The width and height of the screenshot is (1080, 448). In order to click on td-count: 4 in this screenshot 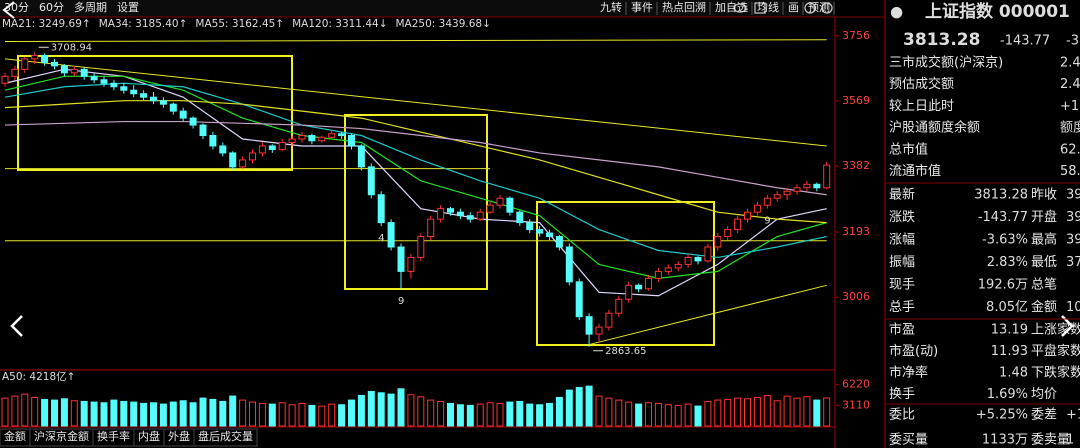, I will do `click(381, 238)`.